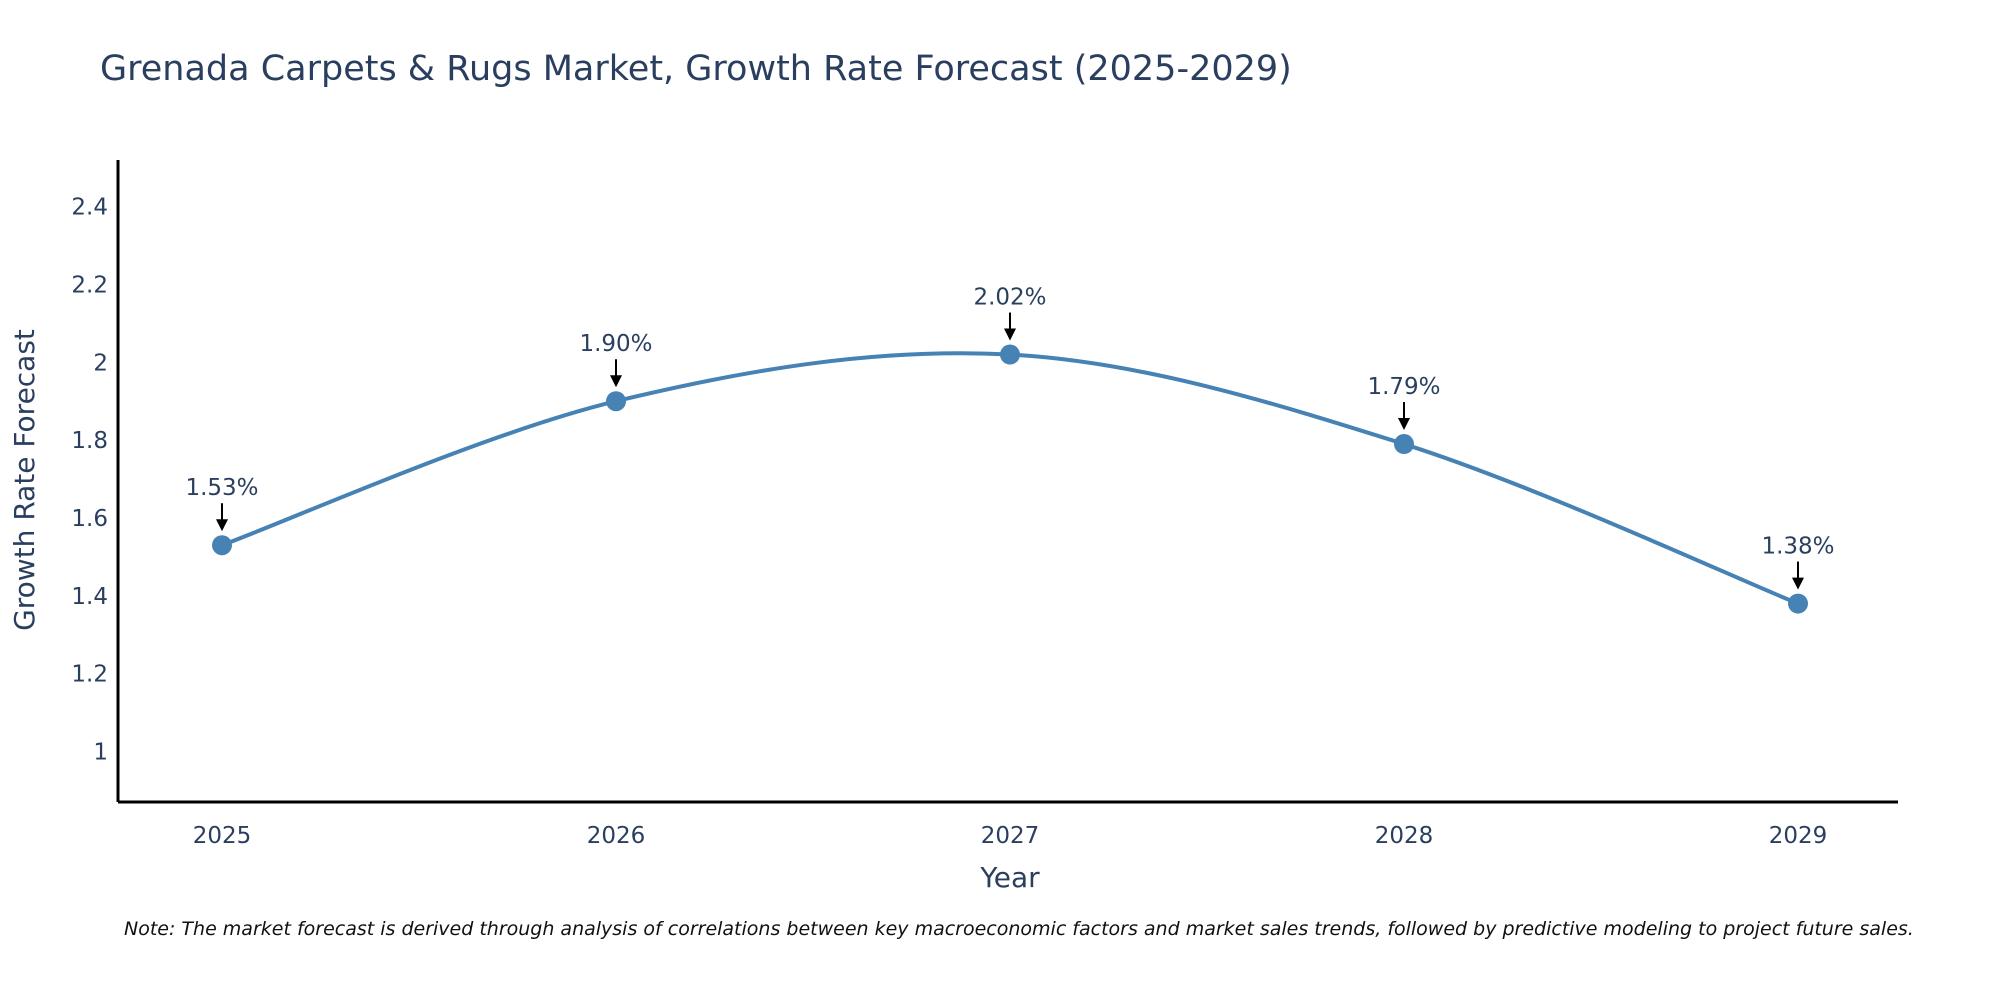 This screenshot has width=2000, height=1000. I want to click on data-label: 1.38%, so click(1797, 547).